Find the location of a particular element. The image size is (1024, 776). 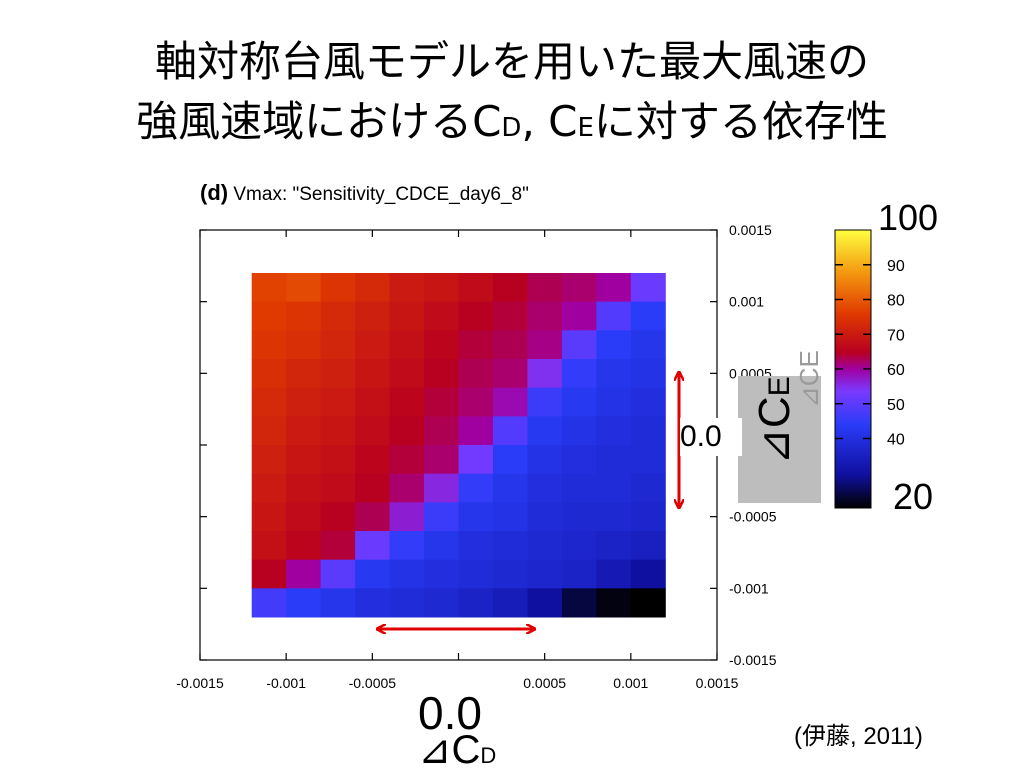

zero-x-label: 0.0 is located at coordinates (450, 713).